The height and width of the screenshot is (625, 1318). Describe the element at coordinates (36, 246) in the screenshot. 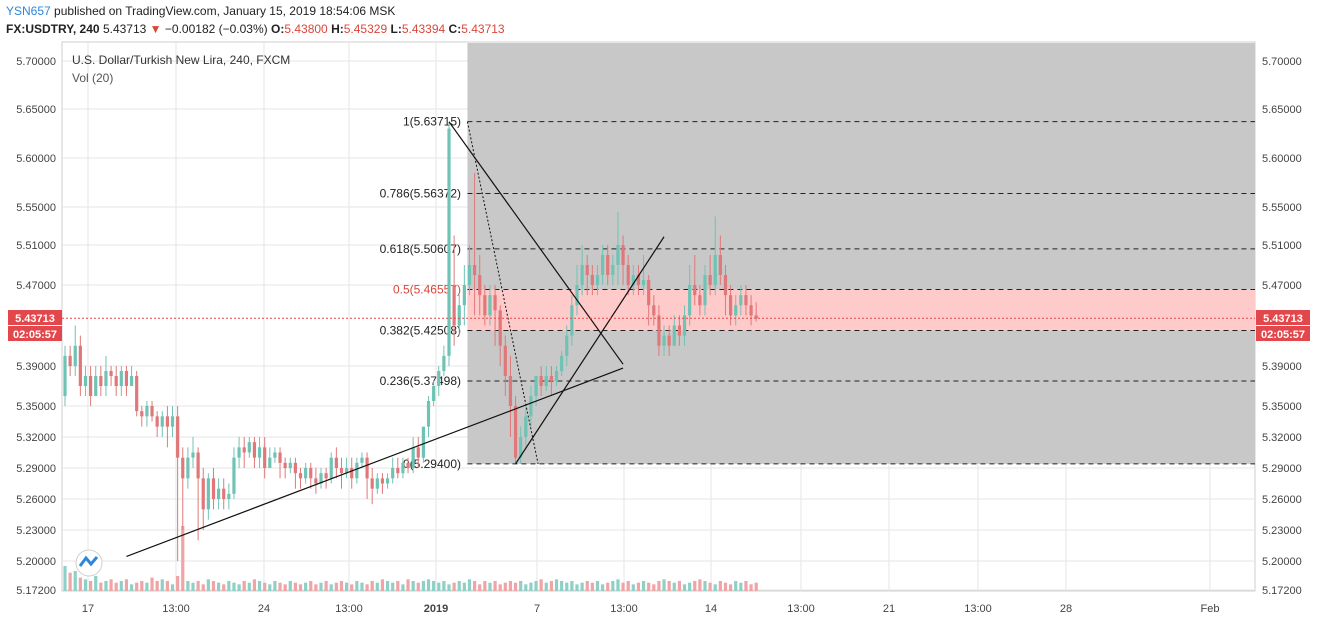

I see `y-tick-label-left: 5.51000` at that location.